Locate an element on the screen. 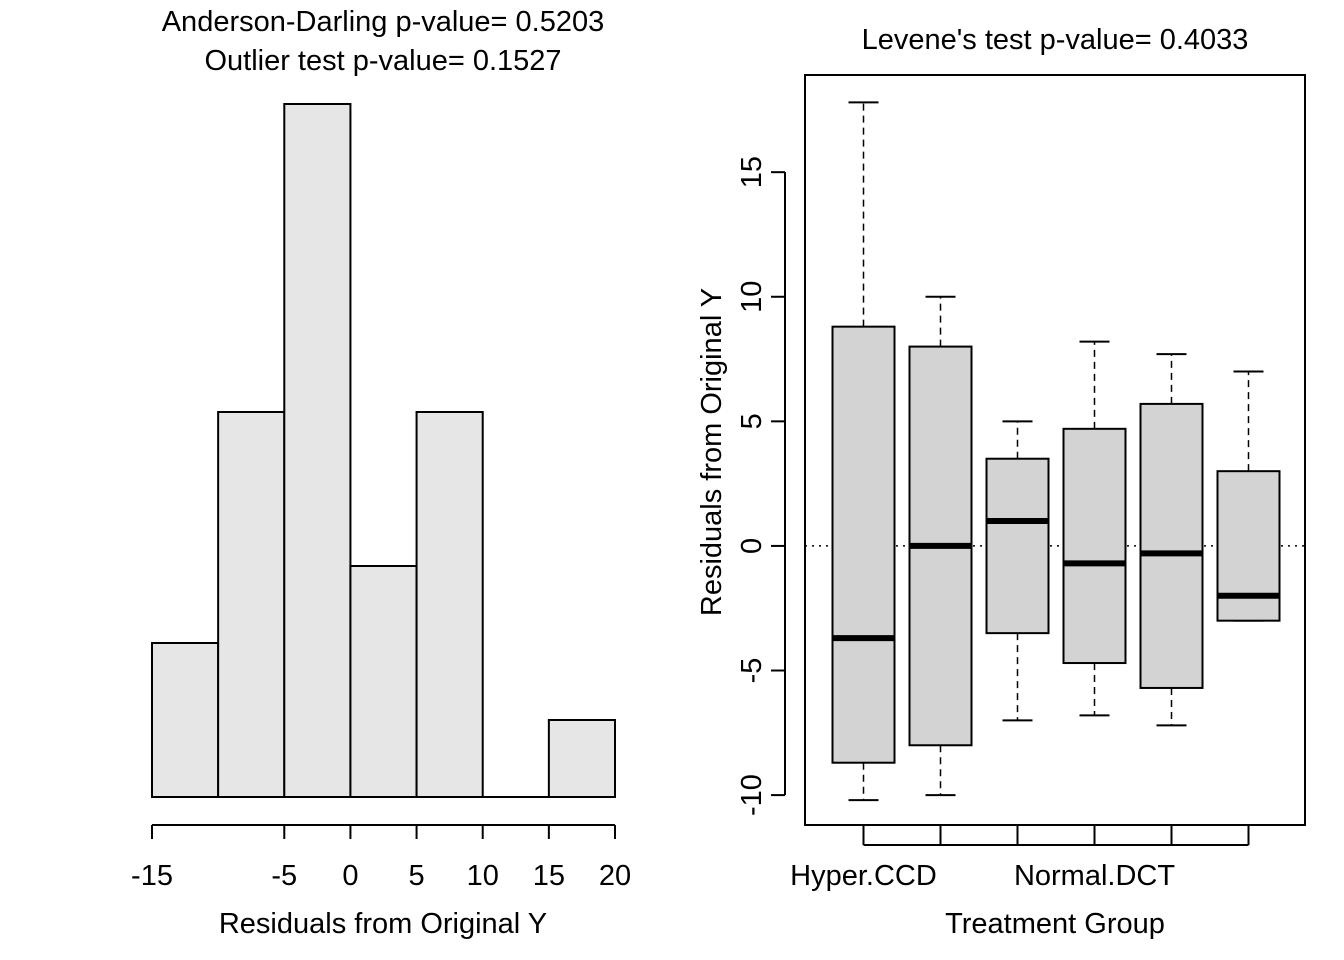 The image size is (1344, 960). histogram-x-label: Residuals from Original Y is located at coordinates (383, 924).